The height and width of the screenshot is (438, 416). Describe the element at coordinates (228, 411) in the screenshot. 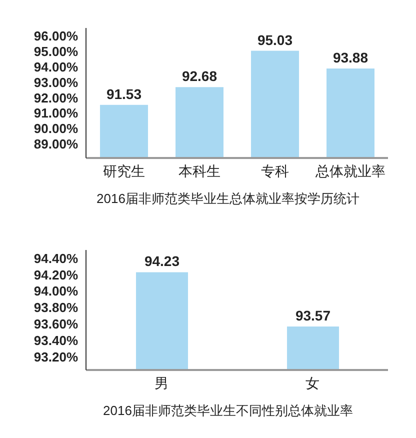

I see `text: 2016届非师范类毕业生不同性别总体就业率` at that location.